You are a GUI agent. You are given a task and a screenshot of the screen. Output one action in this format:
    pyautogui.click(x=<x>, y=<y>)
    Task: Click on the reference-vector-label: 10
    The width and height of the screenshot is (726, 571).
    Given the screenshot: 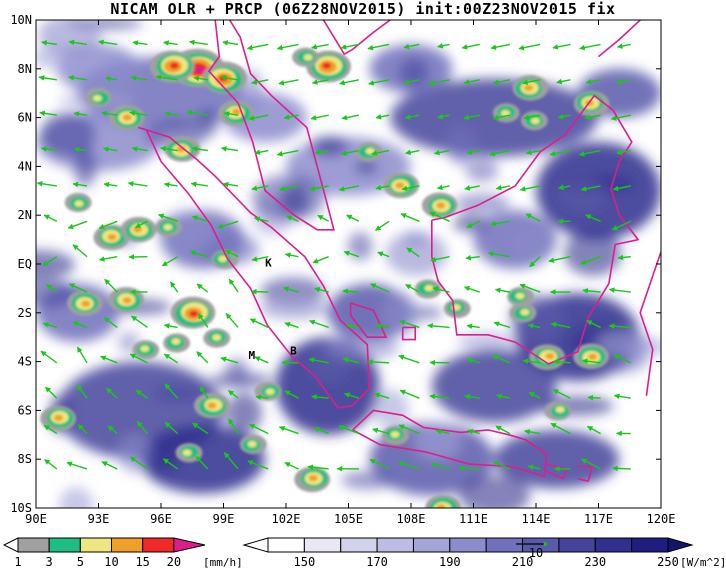 What is the action you would take?
    pyautogui.click(x=536, y=553)
    